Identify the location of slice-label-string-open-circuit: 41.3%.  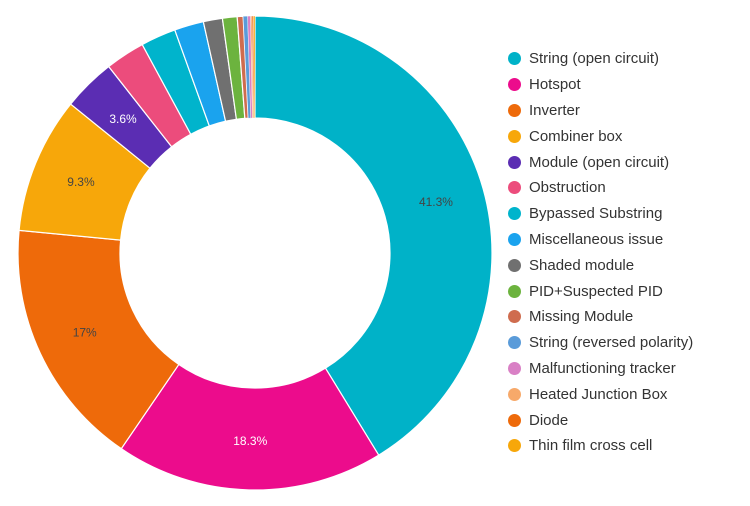
(436, 202).